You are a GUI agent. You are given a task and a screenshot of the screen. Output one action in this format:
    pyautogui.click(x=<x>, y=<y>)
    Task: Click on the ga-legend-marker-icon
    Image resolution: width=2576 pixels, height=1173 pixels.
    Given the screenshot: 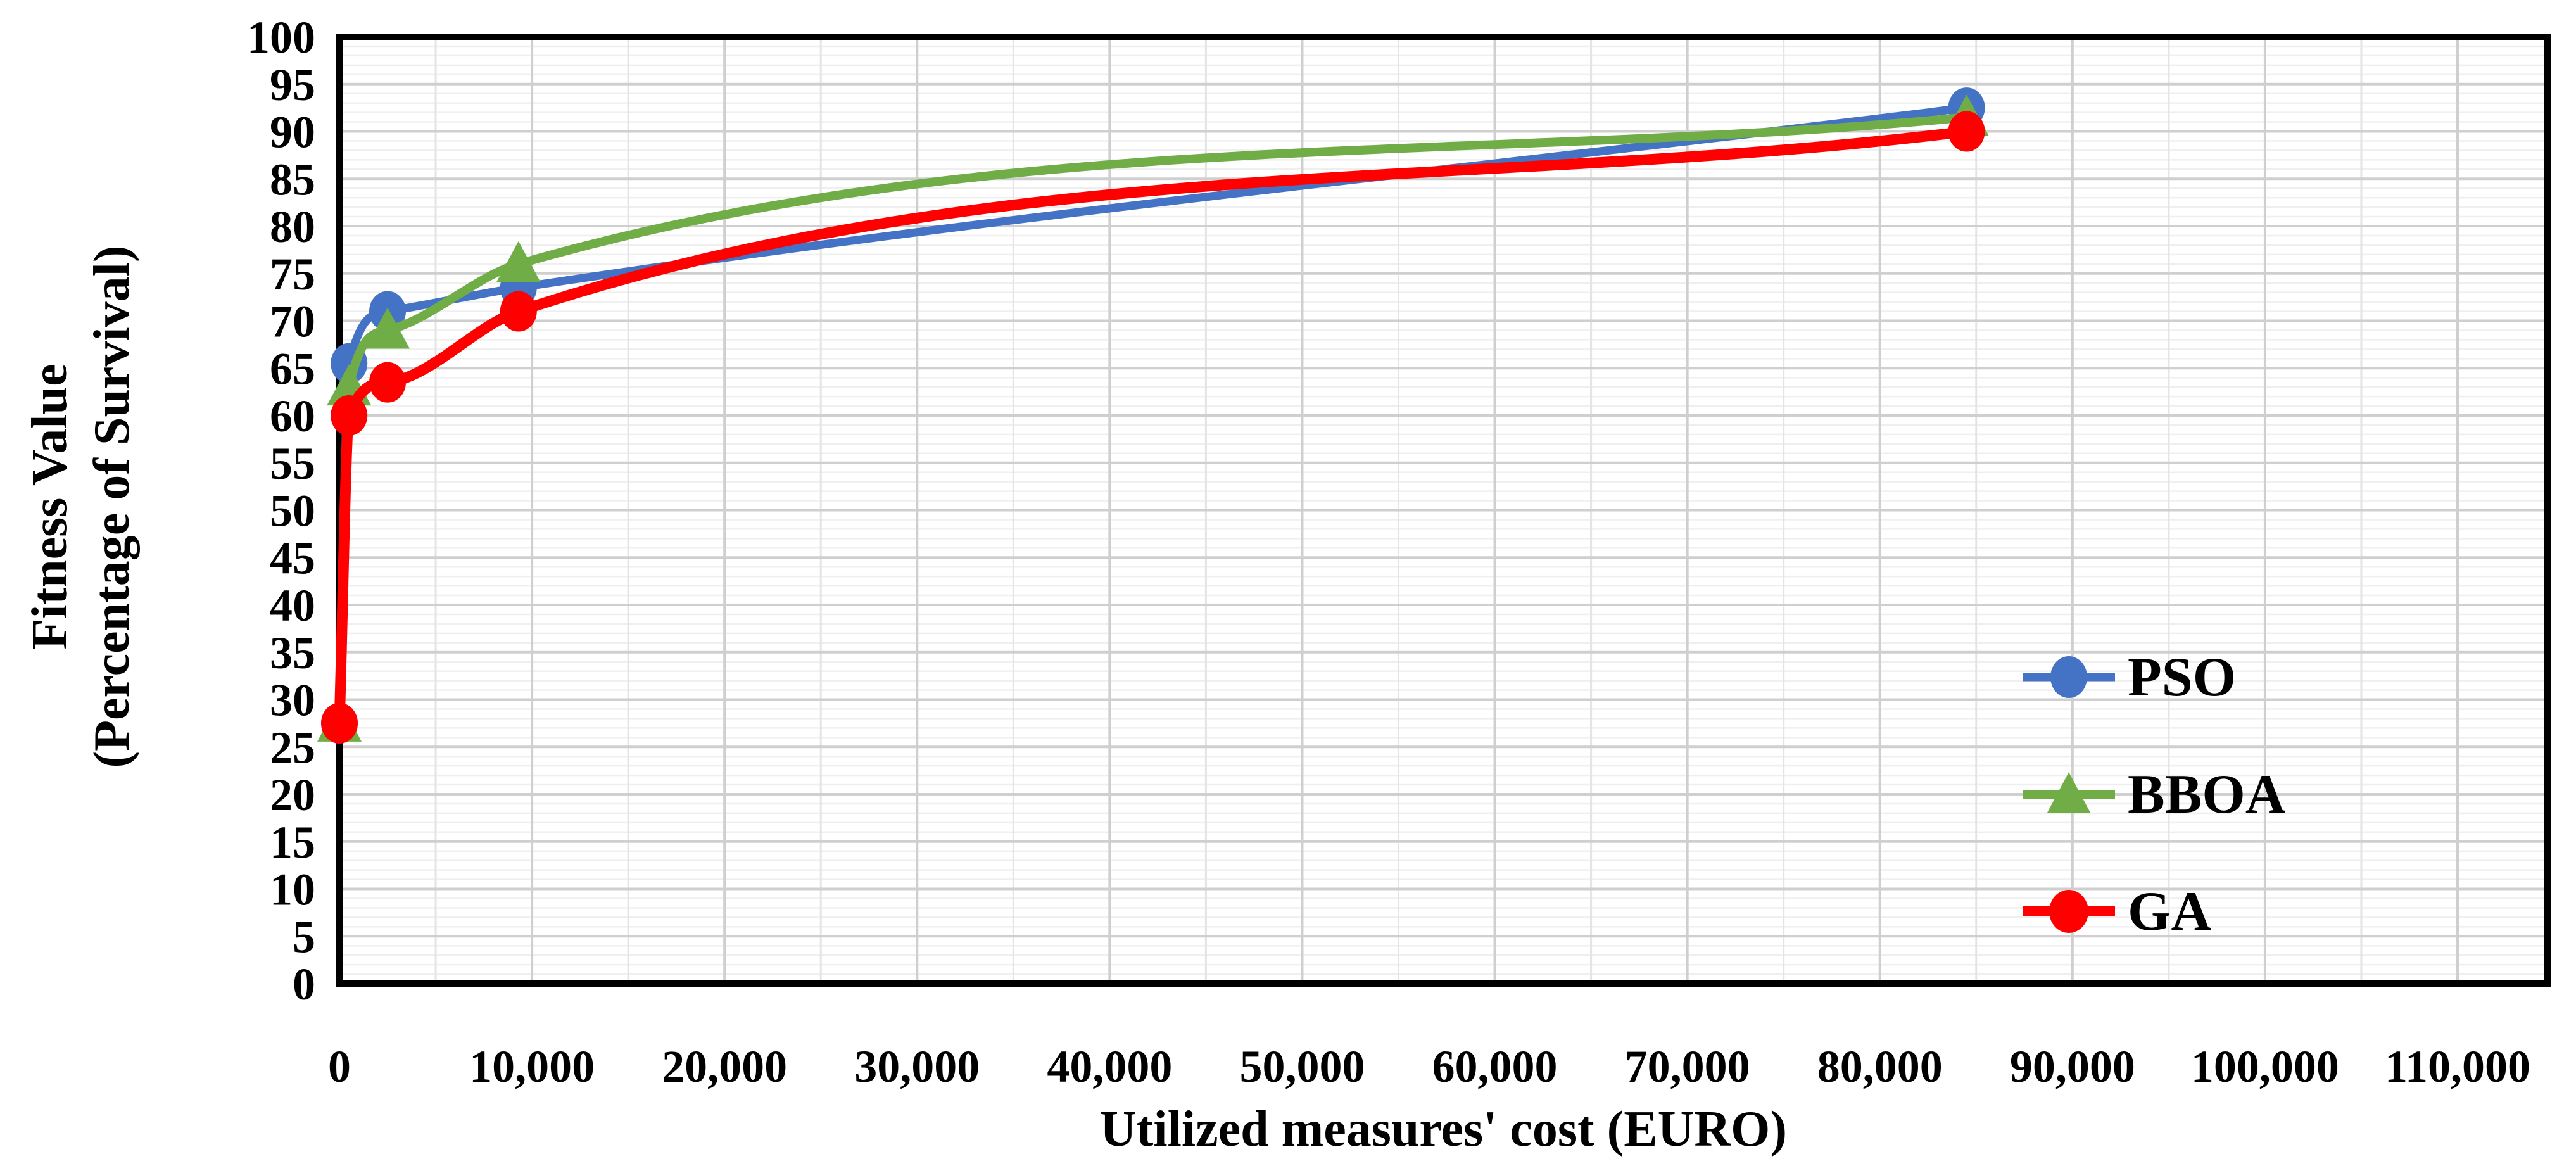 What is the action you would take?
    pyautogui.click(x=2068, y=911)
    